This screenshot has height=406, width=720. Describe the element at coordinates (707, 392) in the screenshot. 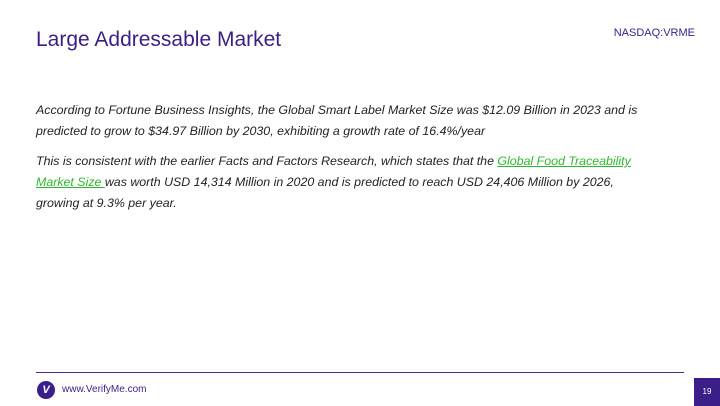

I see `page-number: 19` at that location.